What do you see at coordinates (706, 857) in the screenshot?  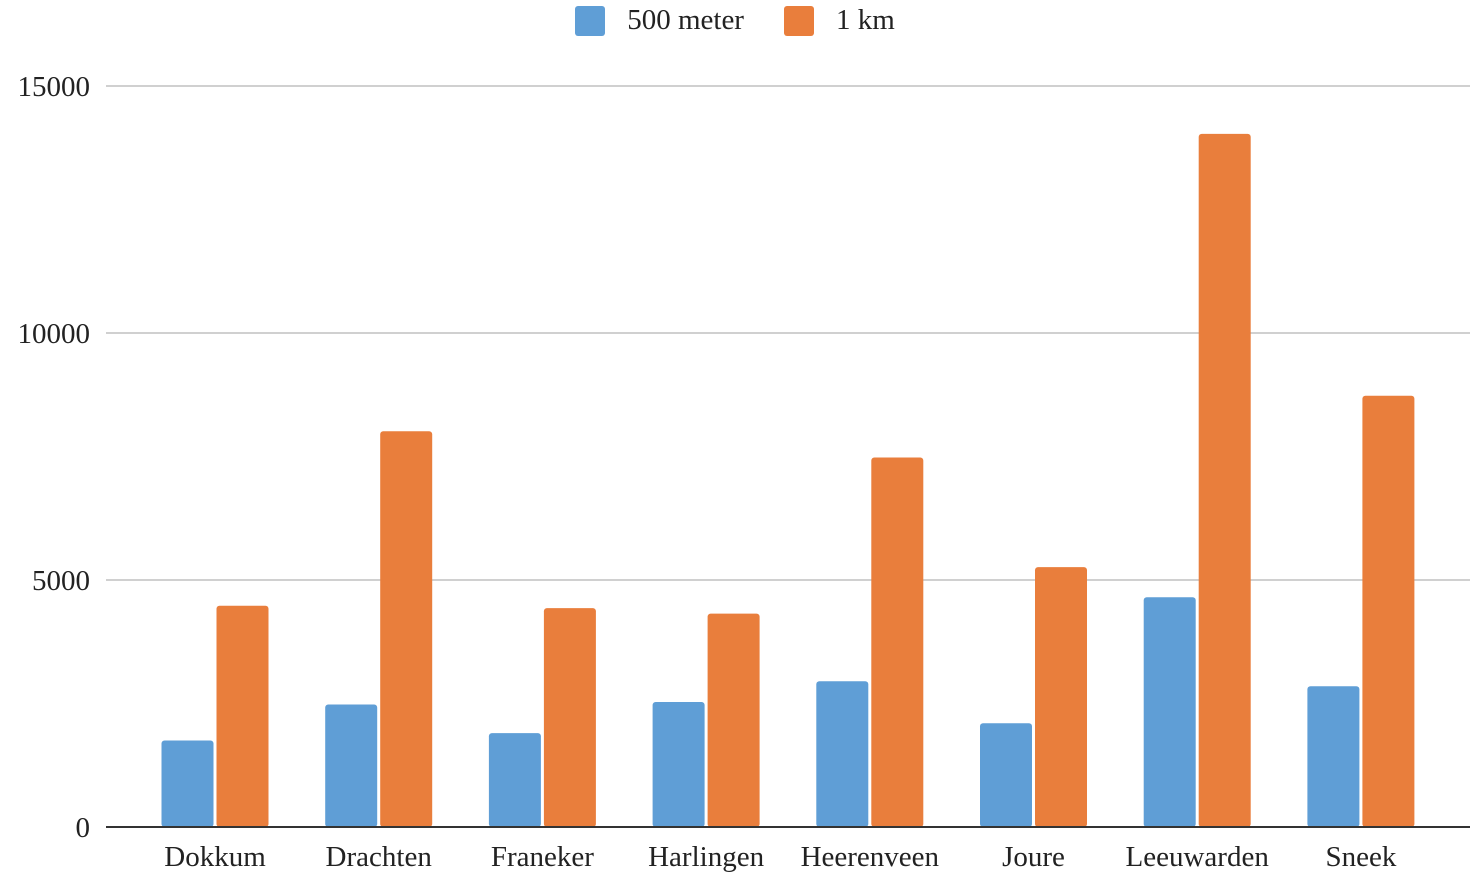 I see `x-tick-label: Harlingen` at bounding box center [706, 857].